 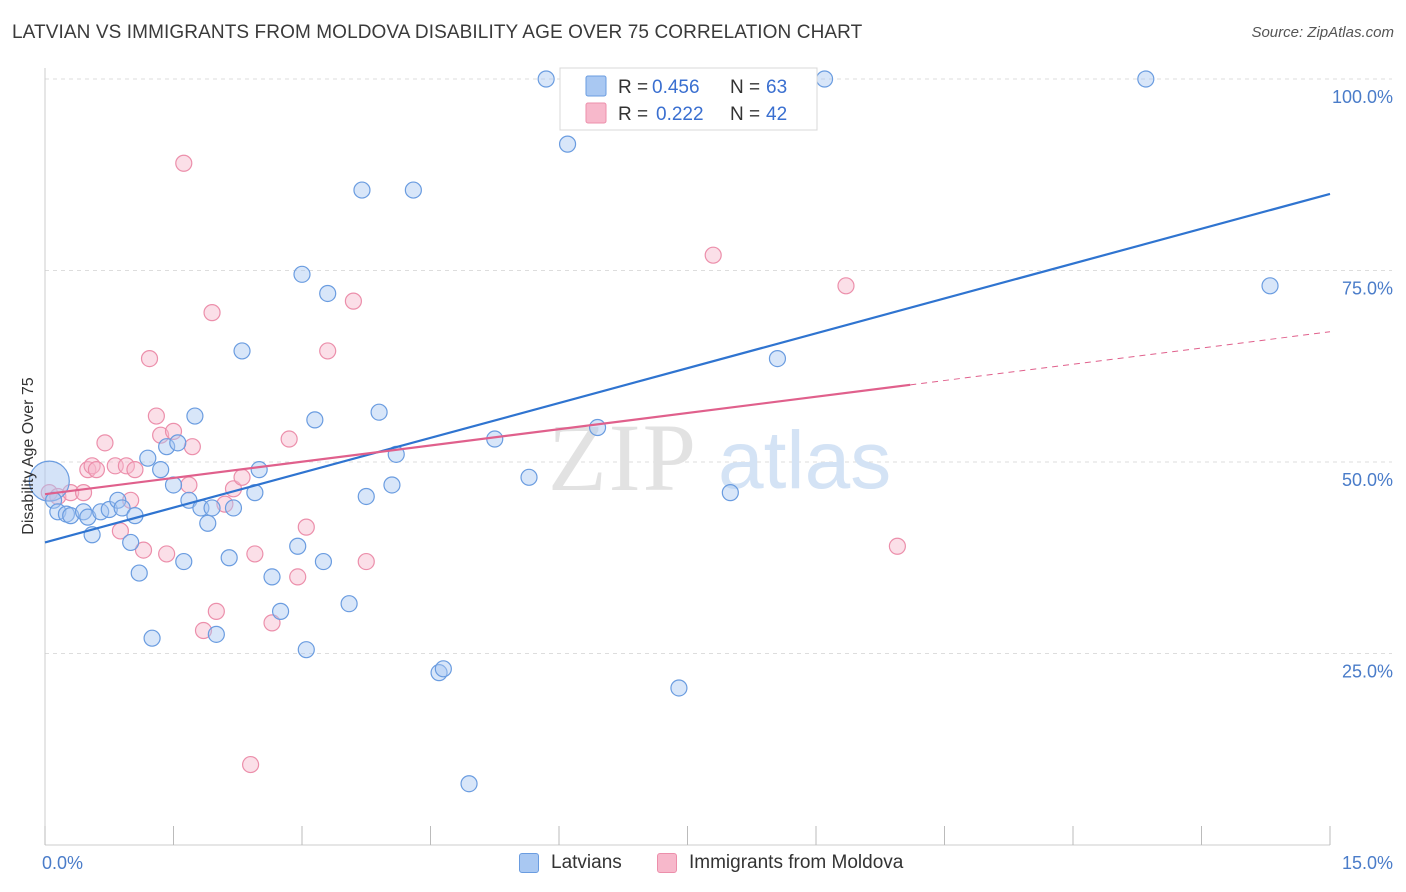 I want to click on legend-r-value-1: 0.456, so click(x=676, y=87).